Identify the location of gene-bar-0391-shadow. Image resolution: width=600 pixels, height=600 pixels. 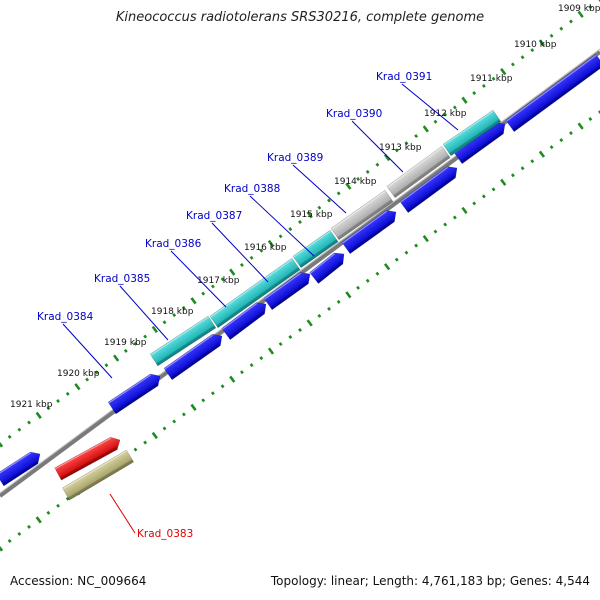
(475, 137).